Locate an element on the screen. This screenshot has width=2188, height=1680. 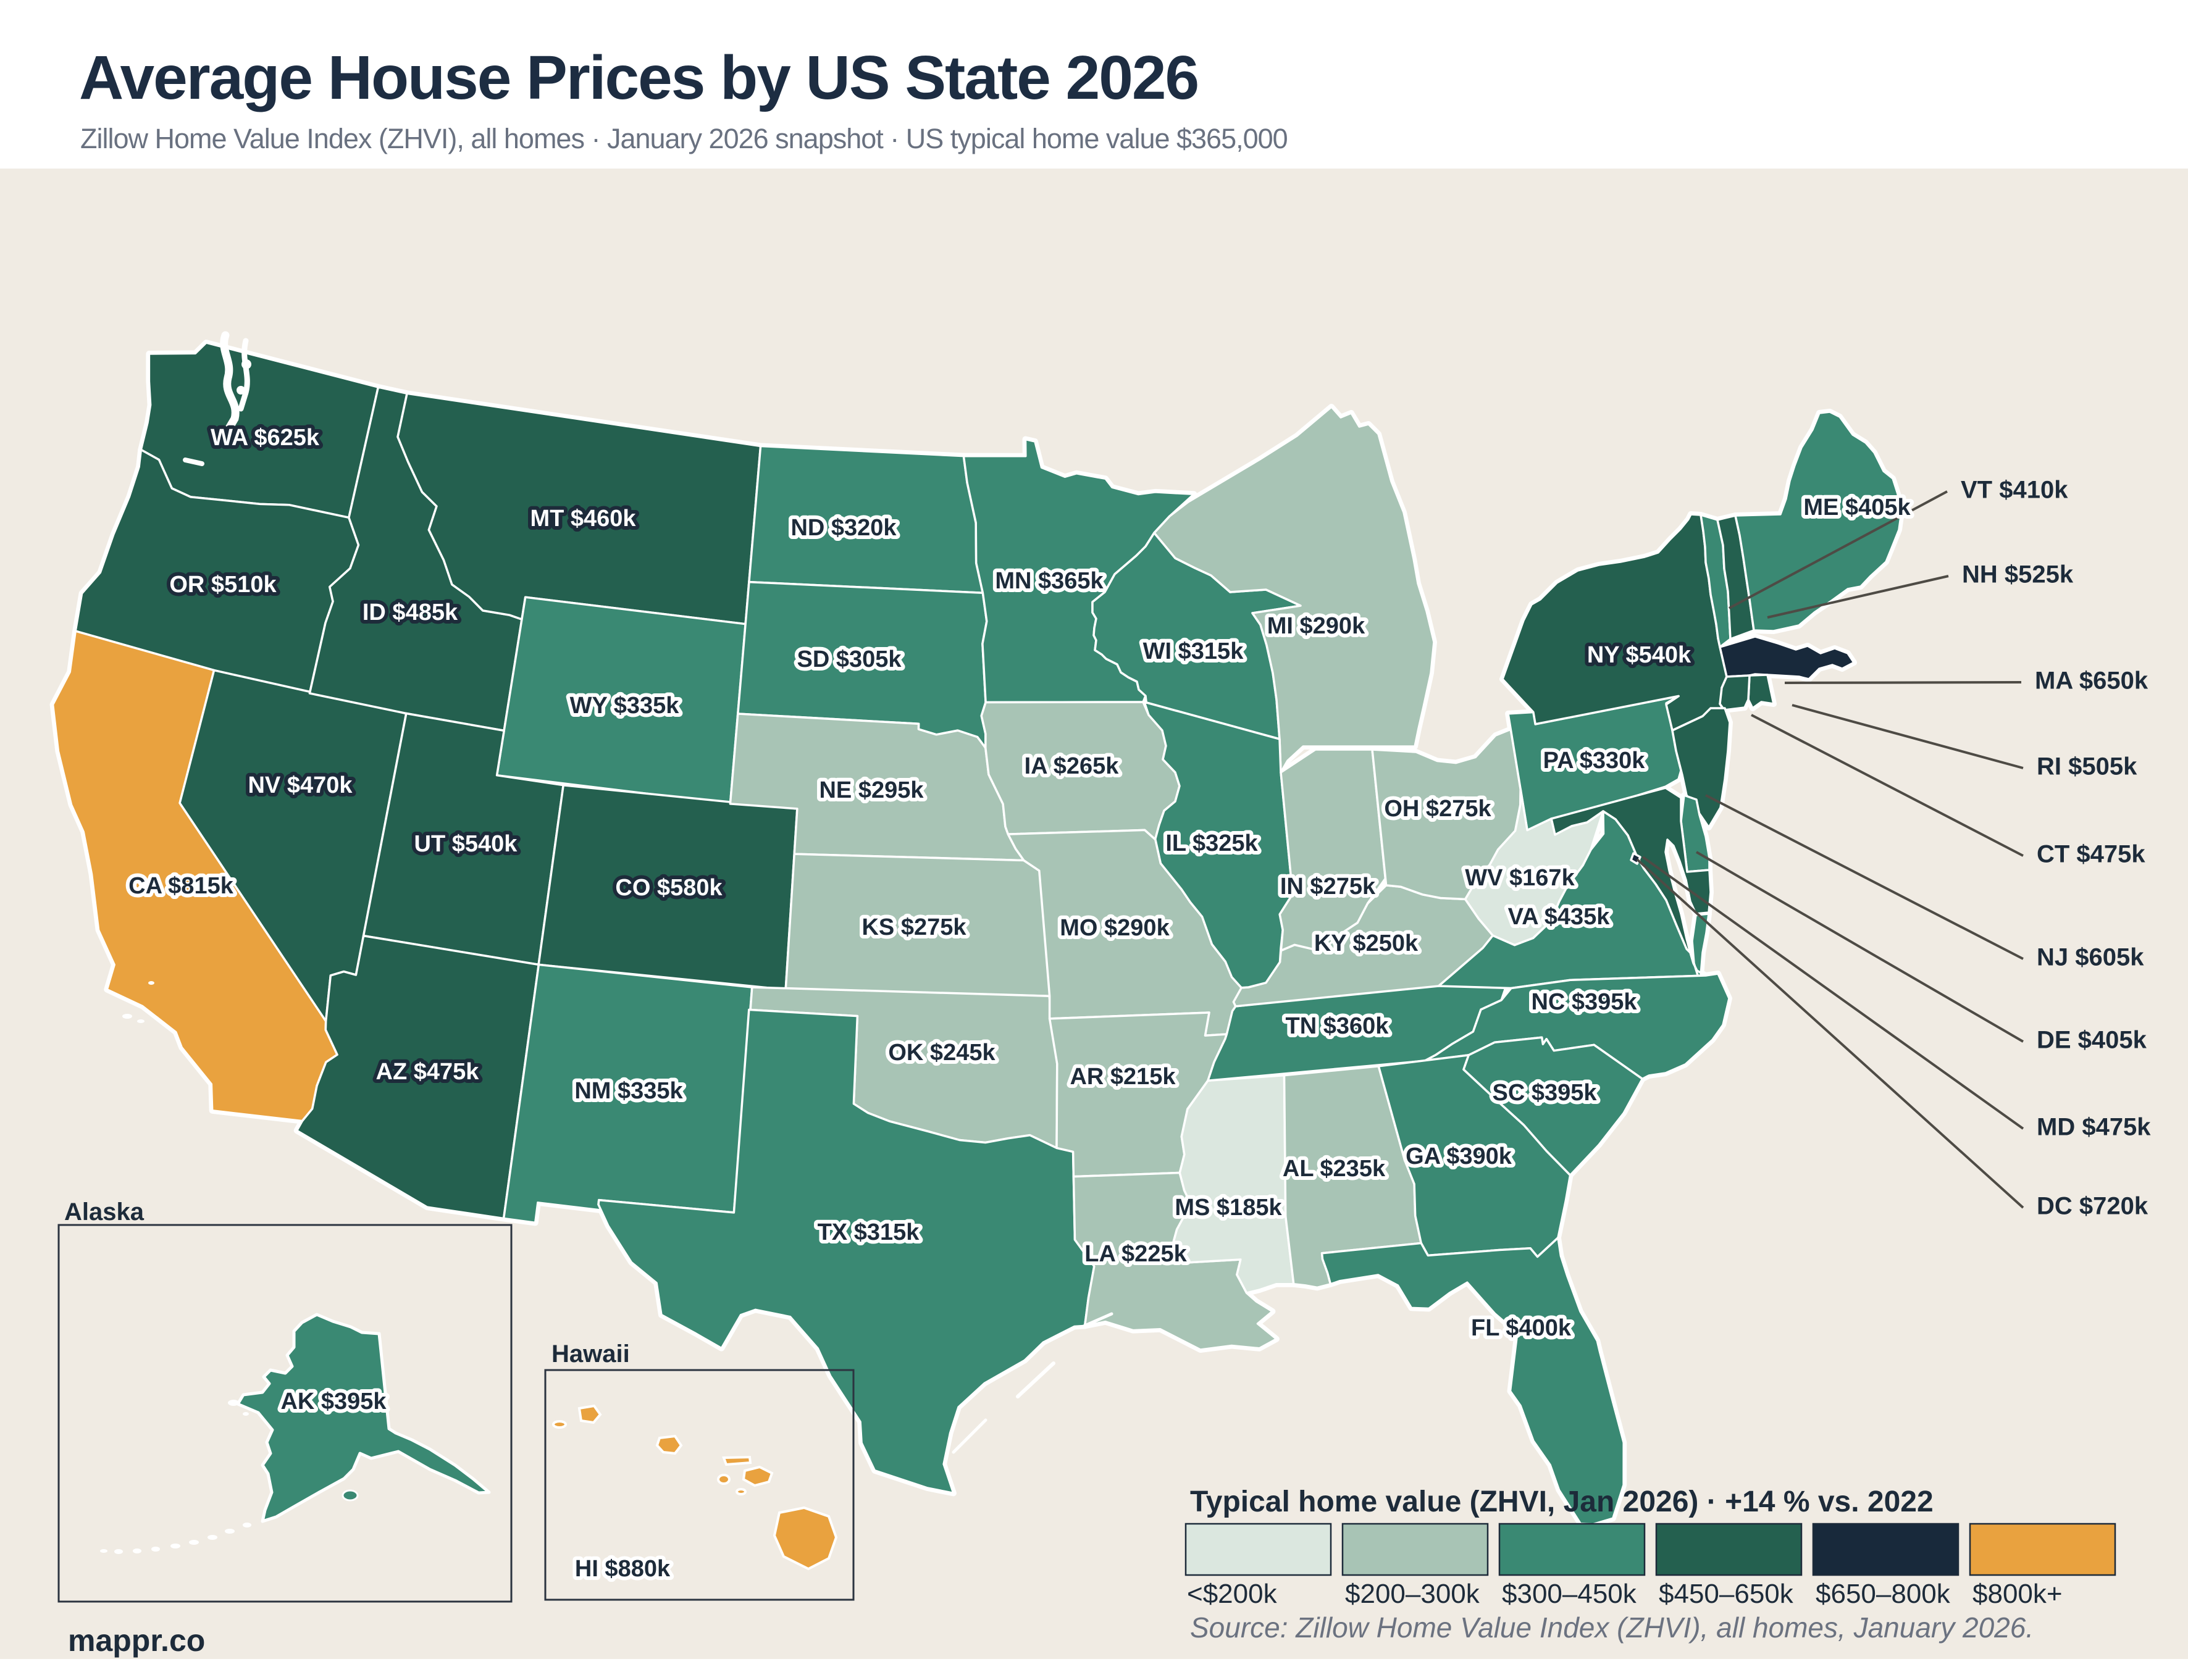
svg-text: UT $540k is located at coordinates (466, 844).